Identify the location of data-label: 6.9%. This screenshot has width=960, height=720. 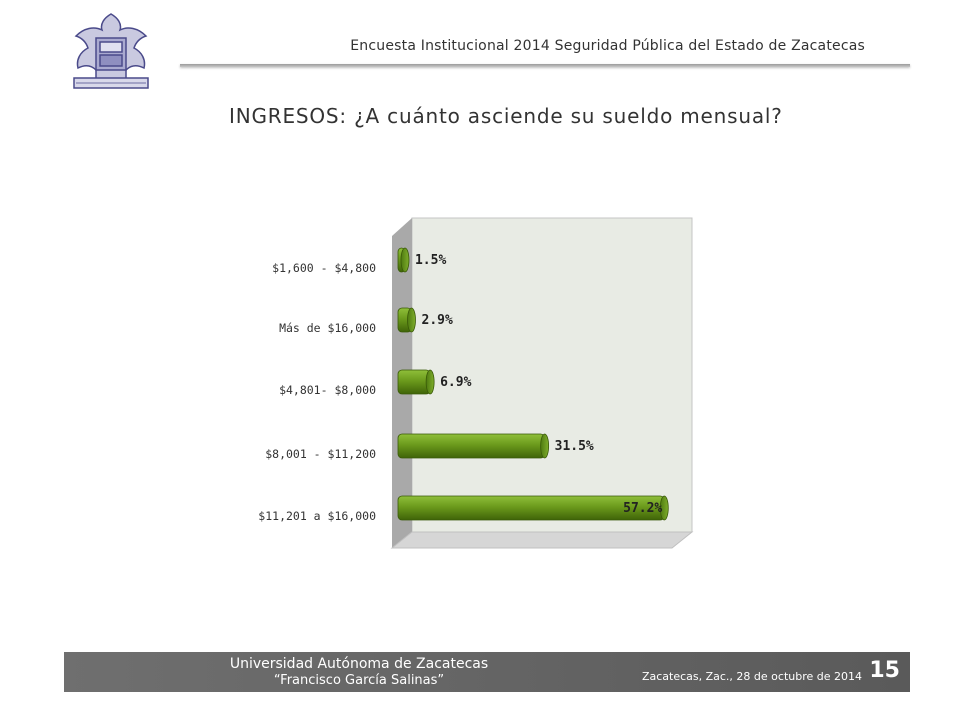
(455, 382).